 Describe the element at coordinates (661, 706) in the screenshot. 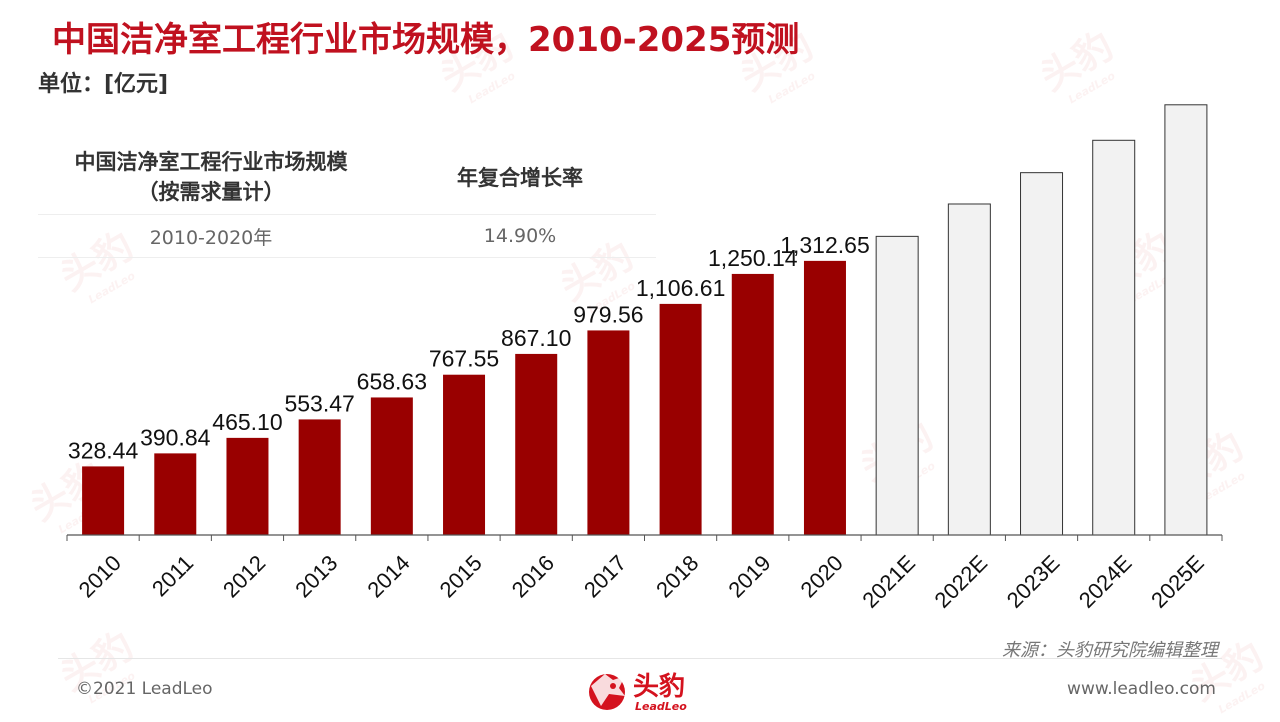

I see `logo-subtext: LeadLeo` at that location.